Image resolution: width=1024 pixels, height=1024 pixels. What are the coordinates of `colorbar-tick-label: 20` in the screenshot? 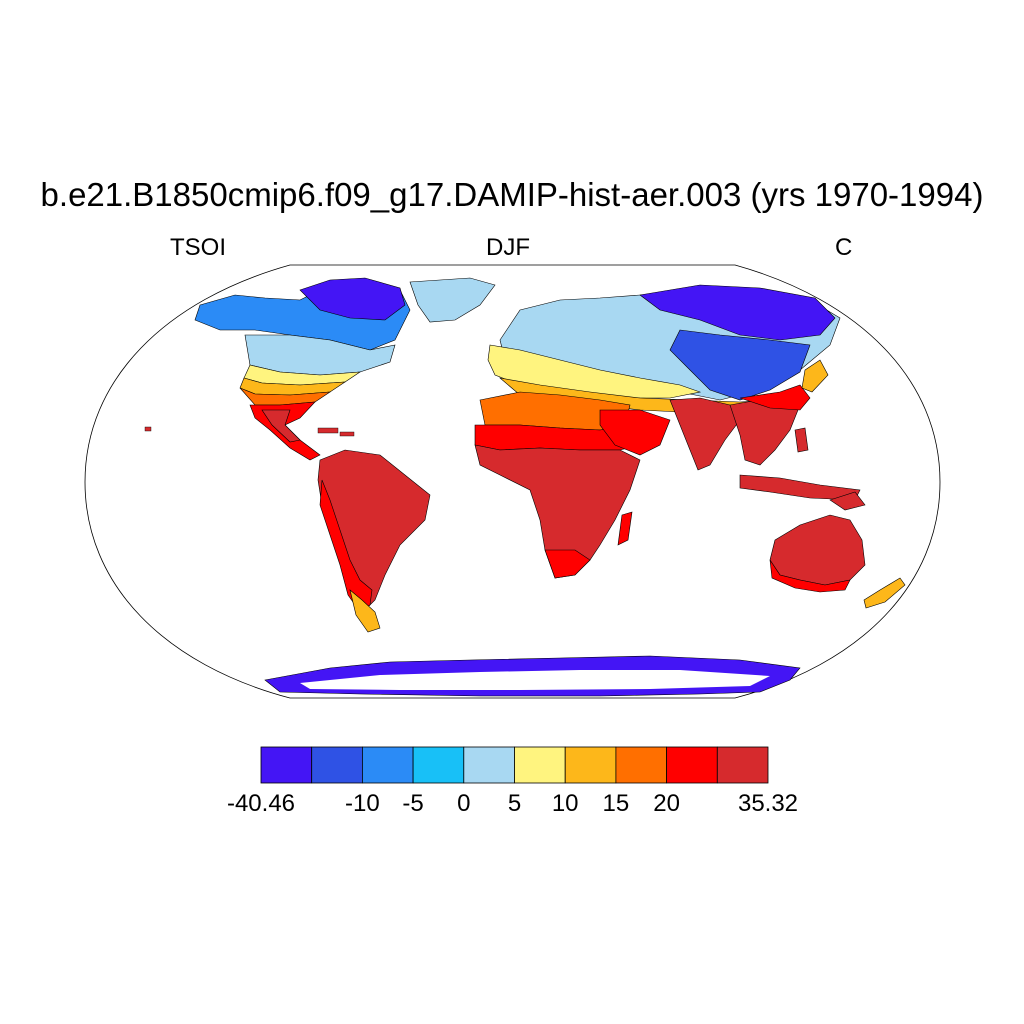 It's located at (666, 803).